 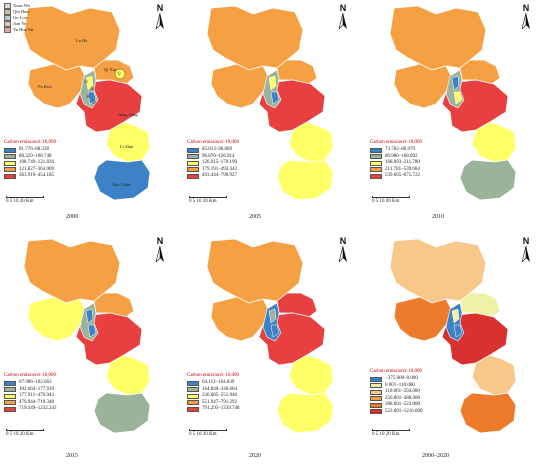 What do you see at coordinates (218, 156) in the screenshot?
I see `legend-label: 96.870–126.914` at bounding box center [218, 156].